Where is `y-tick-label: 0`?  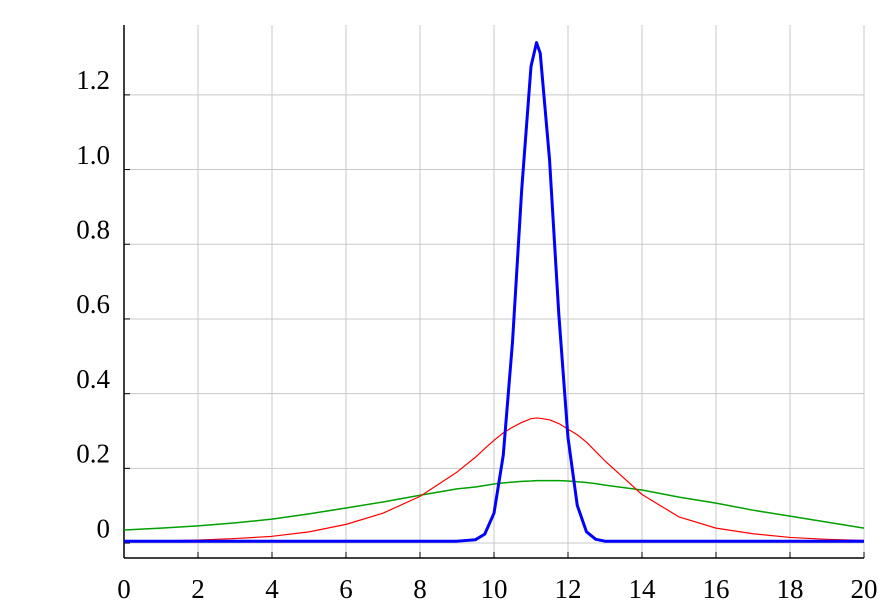
y-tick-label: 0 is located at coordinates (104, 528).